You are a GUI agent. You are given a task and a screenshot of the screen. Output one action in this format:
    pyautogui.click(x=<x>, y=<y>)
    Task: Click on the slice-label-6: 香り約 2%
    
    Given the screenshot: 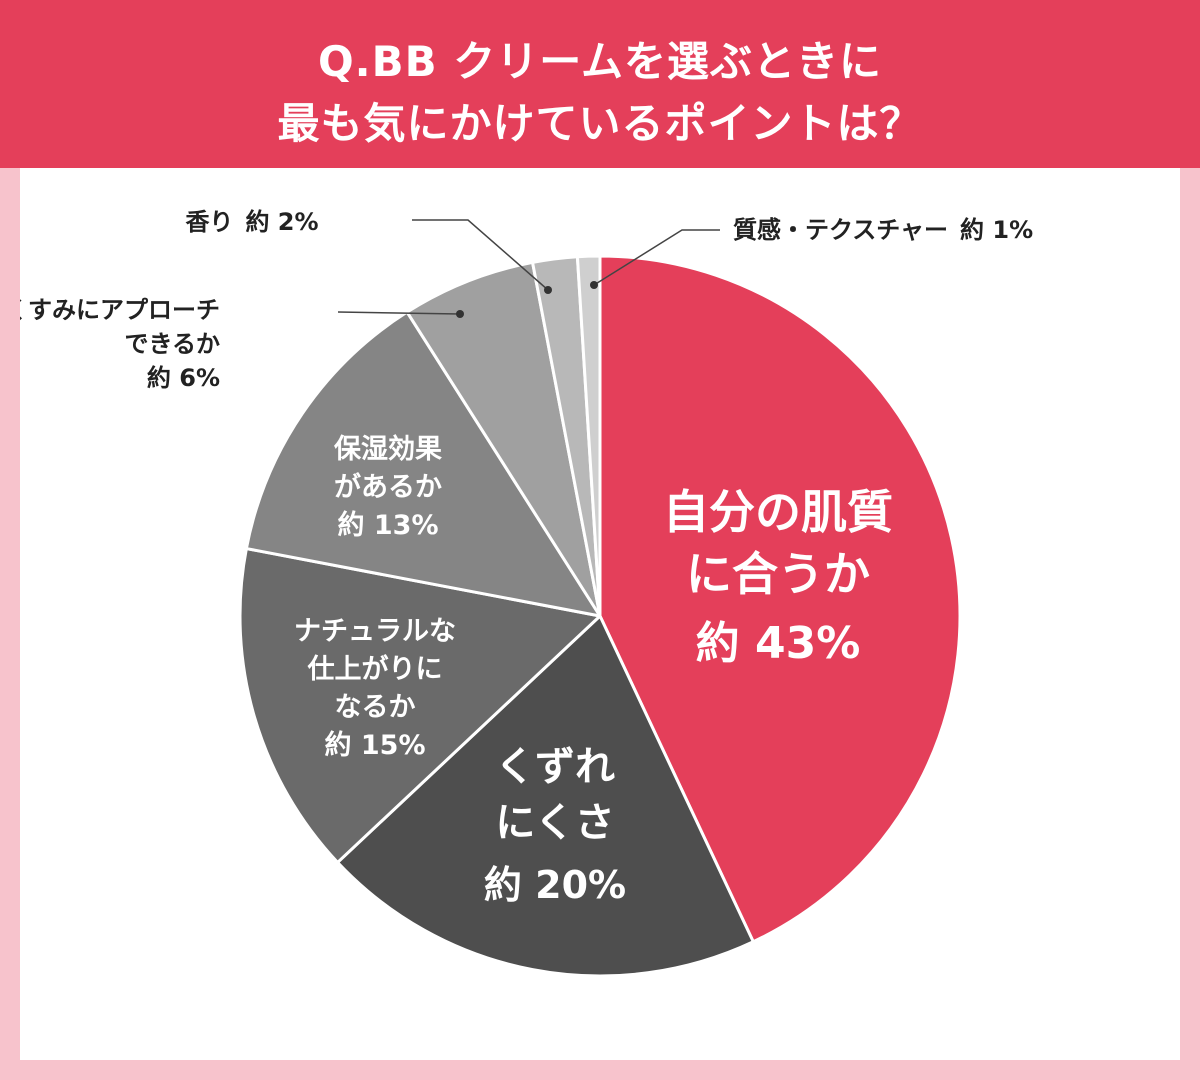 What is the action you would take?
    pyautogui.click(x=251, y=222)
    